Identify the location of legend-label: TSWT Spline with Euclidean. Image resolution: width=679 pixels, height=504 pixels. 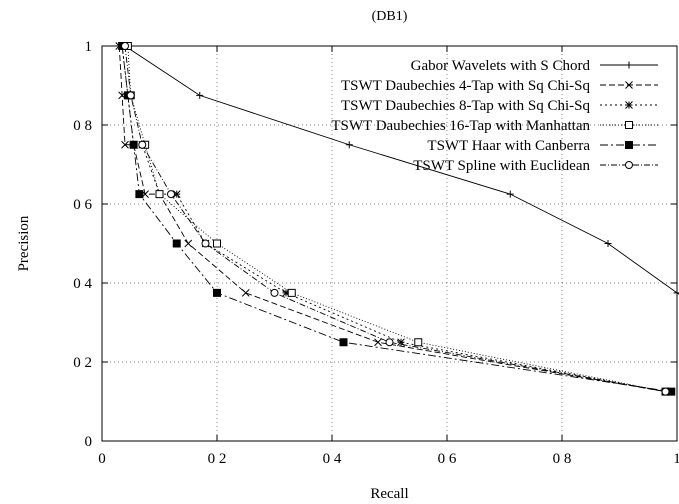
(501, 166).